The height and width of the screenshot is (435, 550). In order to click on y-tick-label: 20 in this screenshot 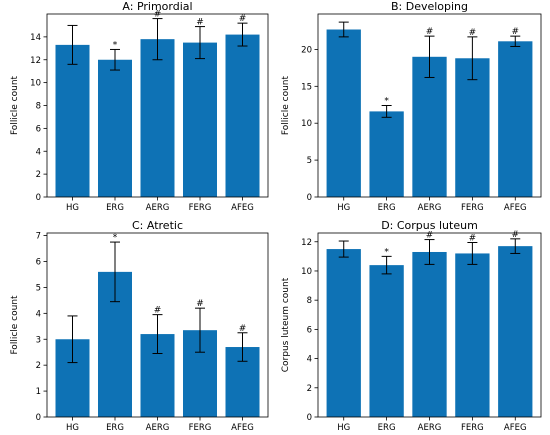, I will do `click(306, 50)`.